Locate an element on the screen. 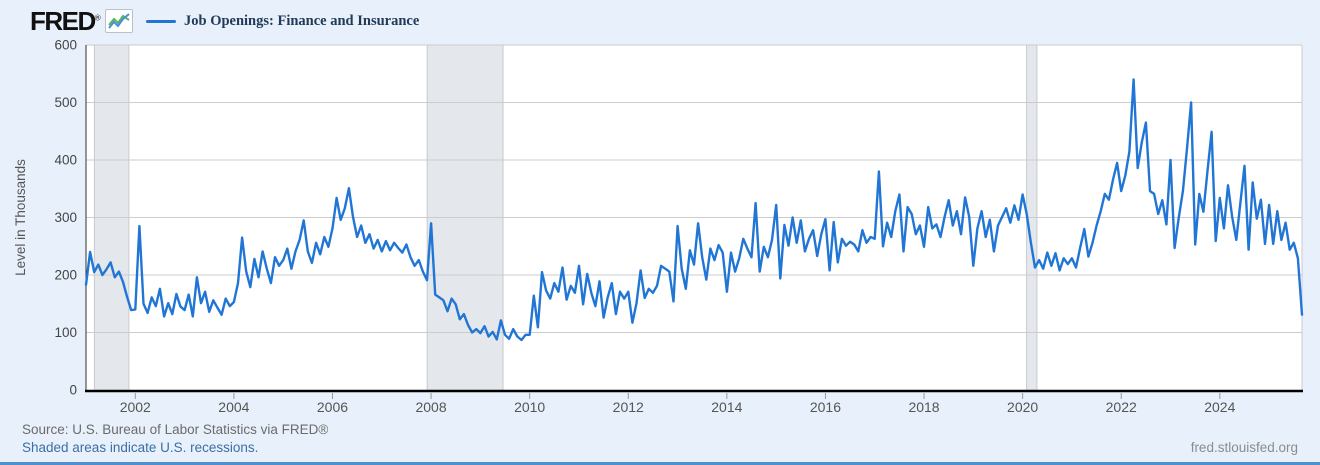  fred-sparkline-icon is located at coordinates (119, 21).